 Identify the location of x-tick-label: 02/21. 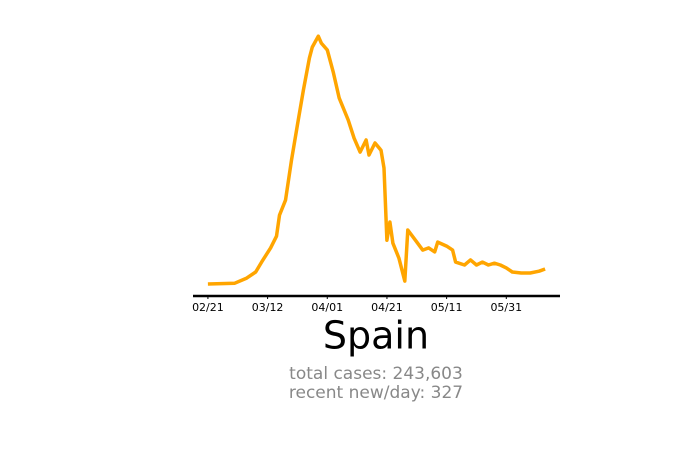
(208, 307).